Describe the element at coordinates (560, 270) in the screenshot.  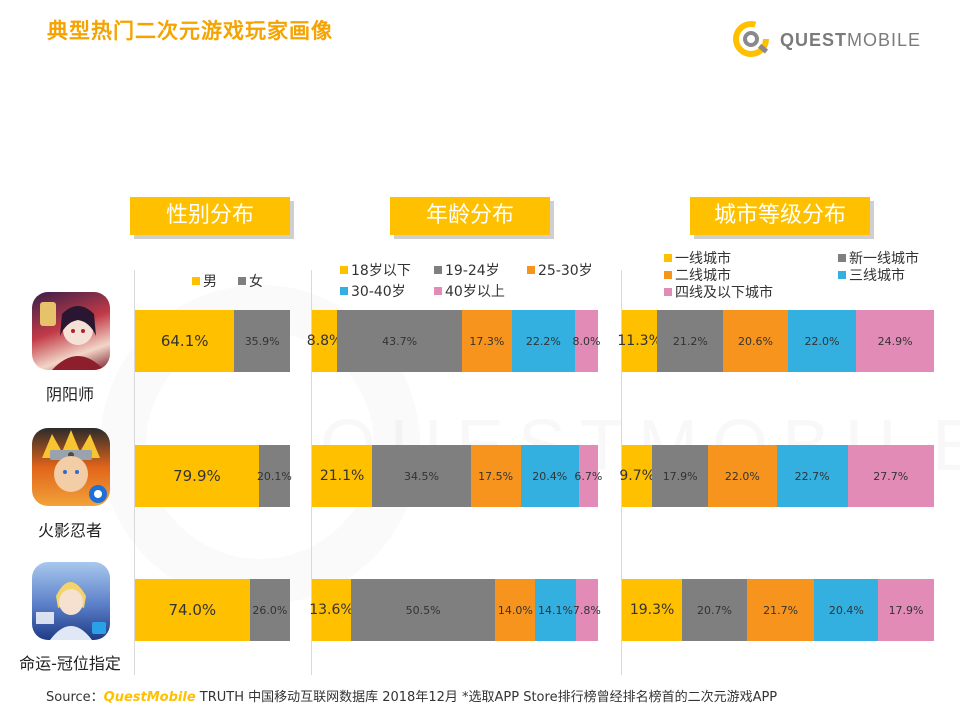
I see `legend-item-age-25-30: 25-30岁` at that location.